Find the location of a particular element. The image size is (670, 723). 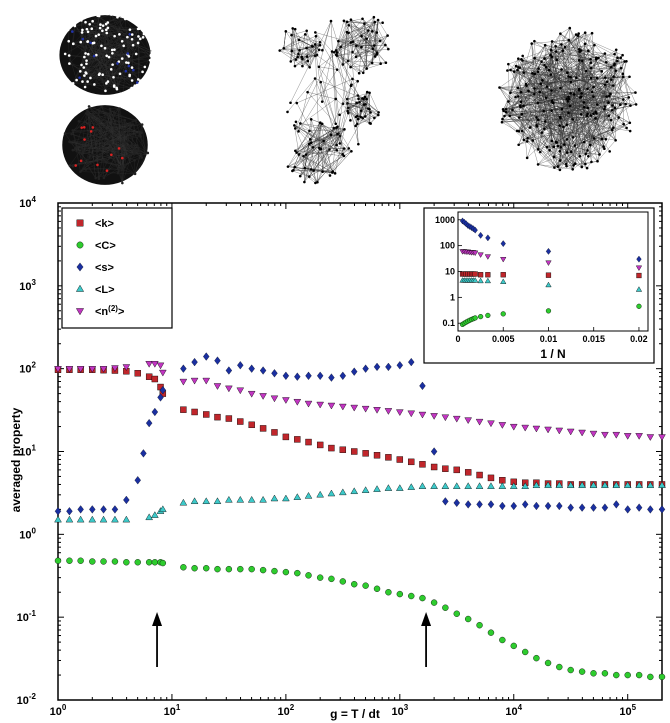

series-triangle-down is located at coordinates (360, 401).